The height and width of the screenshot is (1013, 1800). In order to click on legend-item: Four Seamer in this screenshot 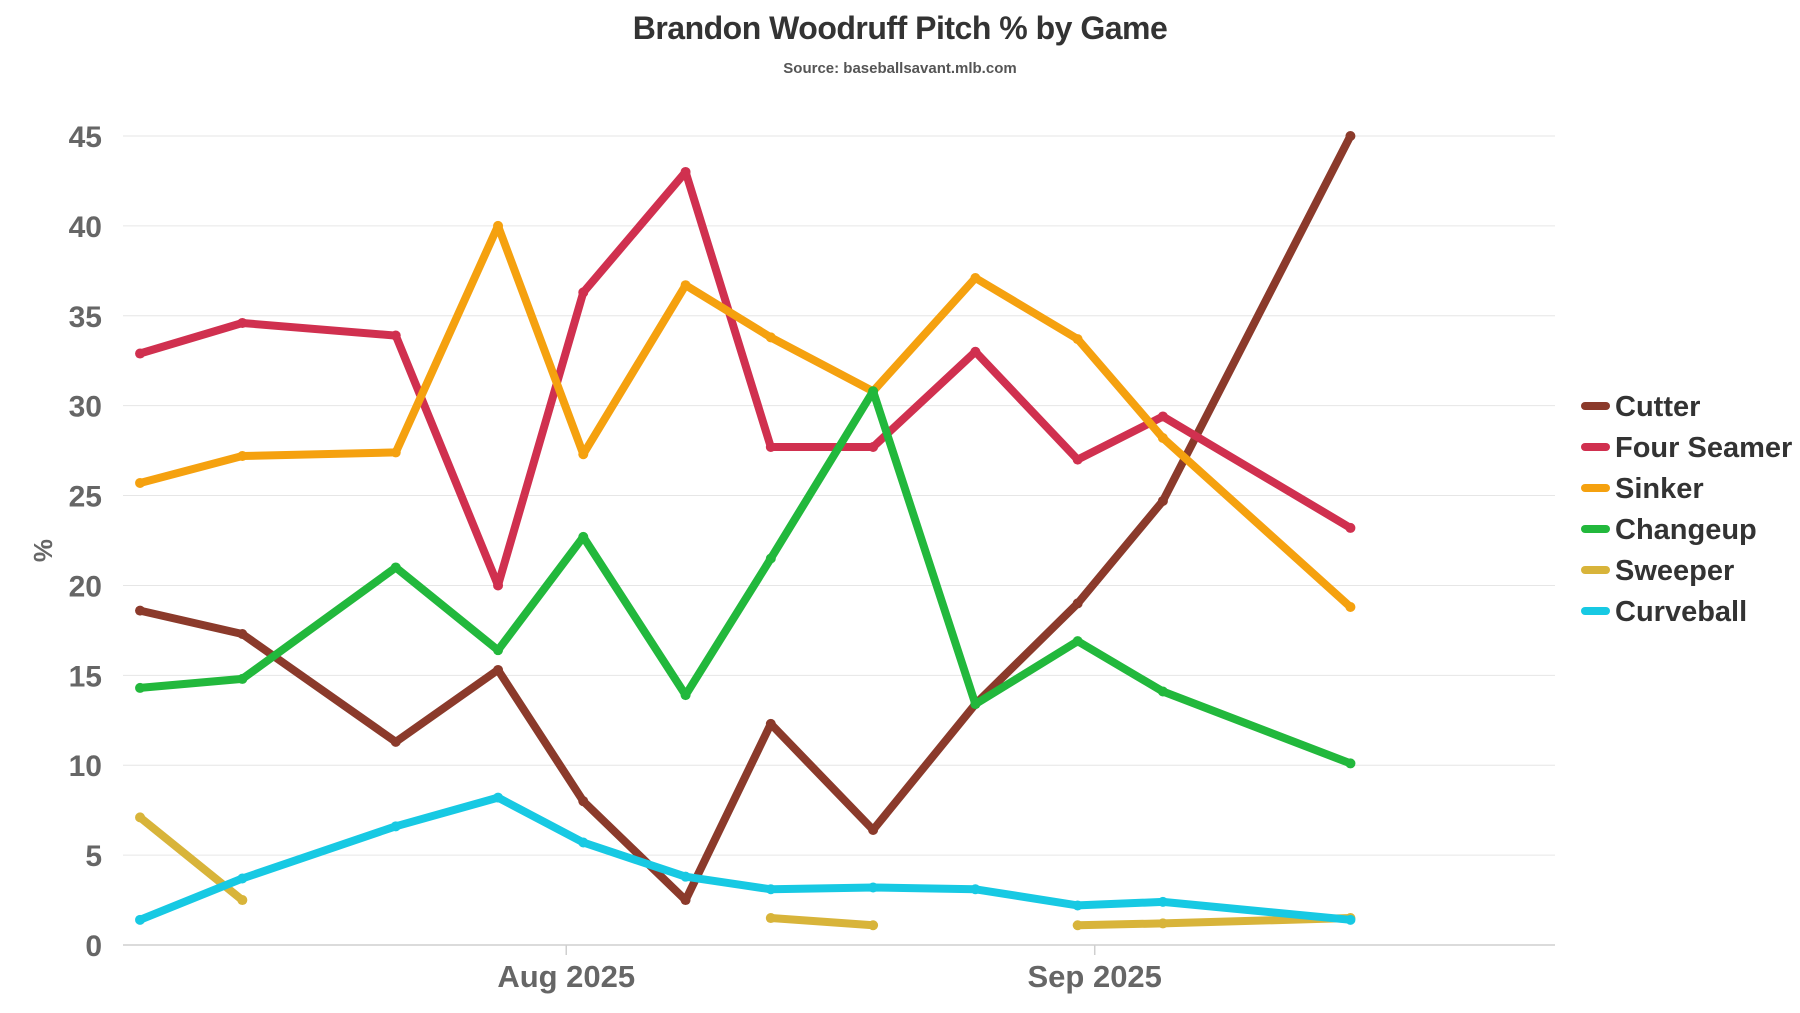, I will do `click(1686, 448)`.